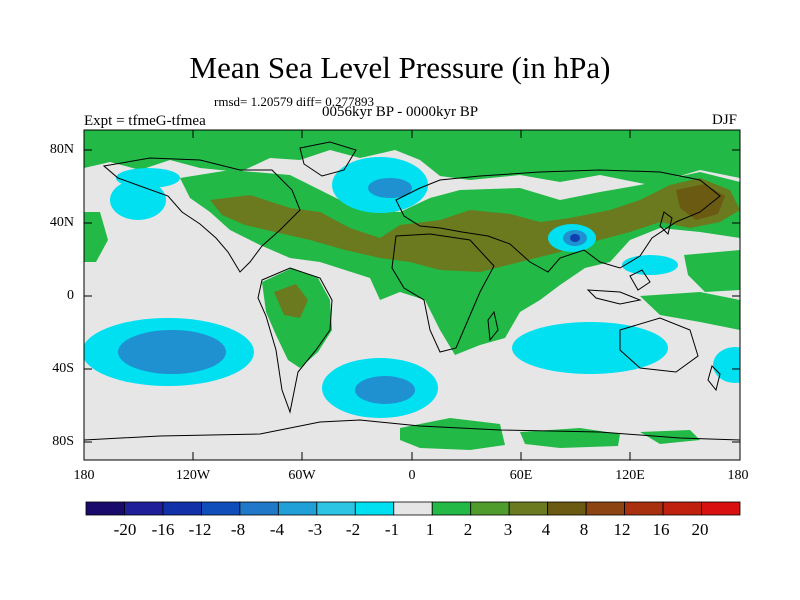 This screenshot has height=600, width=800. Describe the element at coordinates (546, 529) in the screenshot. I see `colorbar-label: 4` at that location.